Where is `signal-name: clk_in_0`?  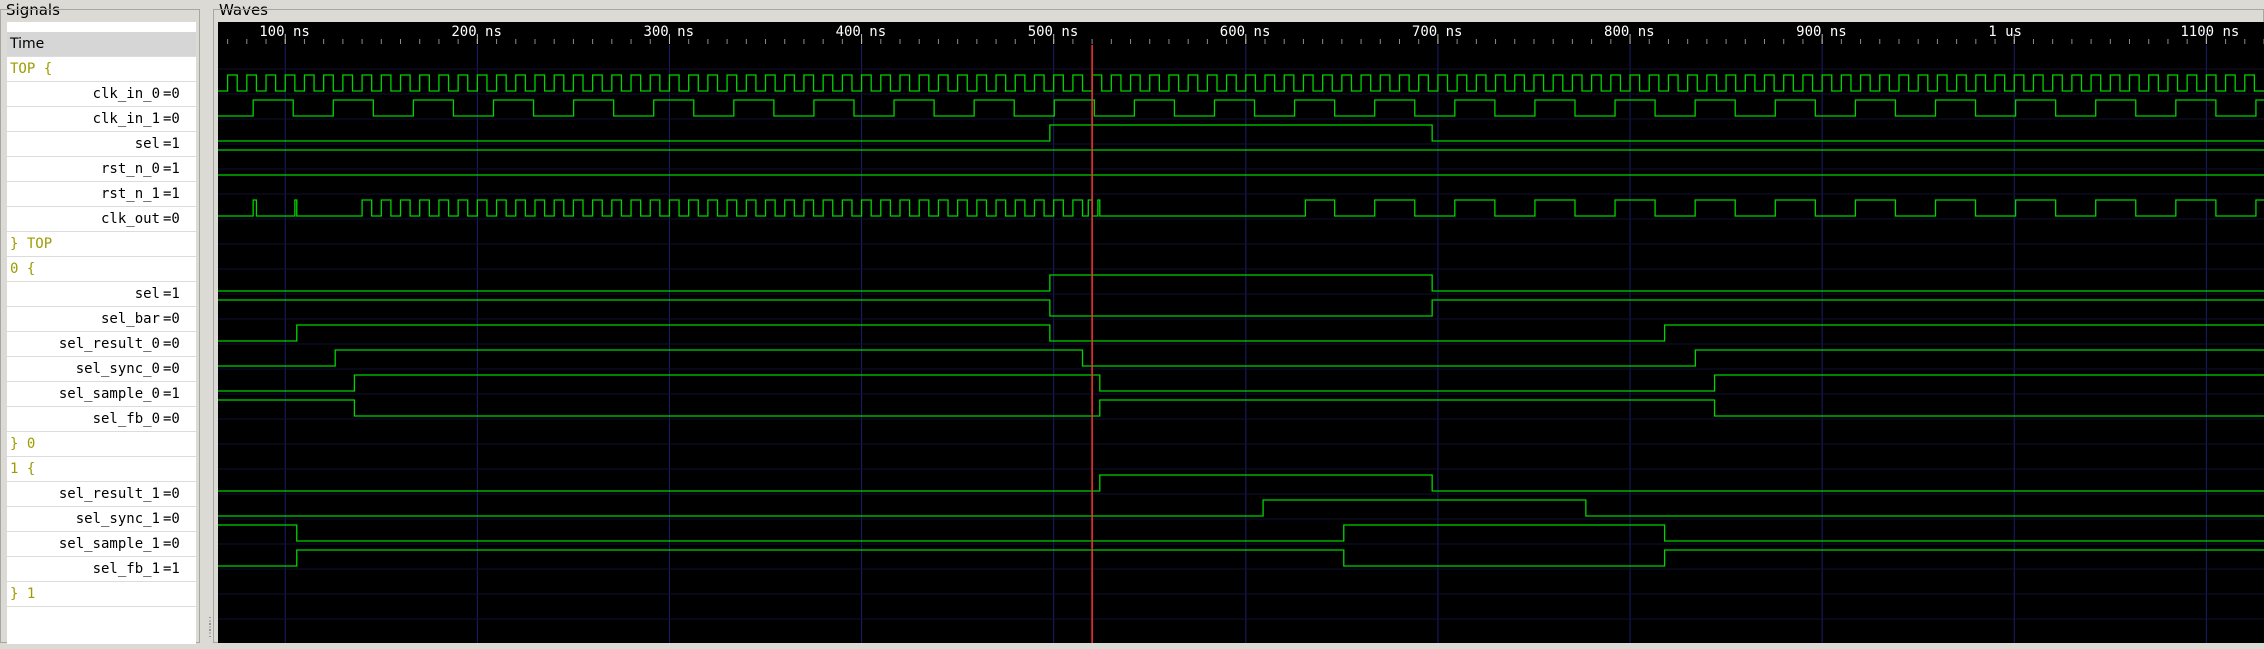 signal-name: clk_in_0 is located at coordinates (126, 94).